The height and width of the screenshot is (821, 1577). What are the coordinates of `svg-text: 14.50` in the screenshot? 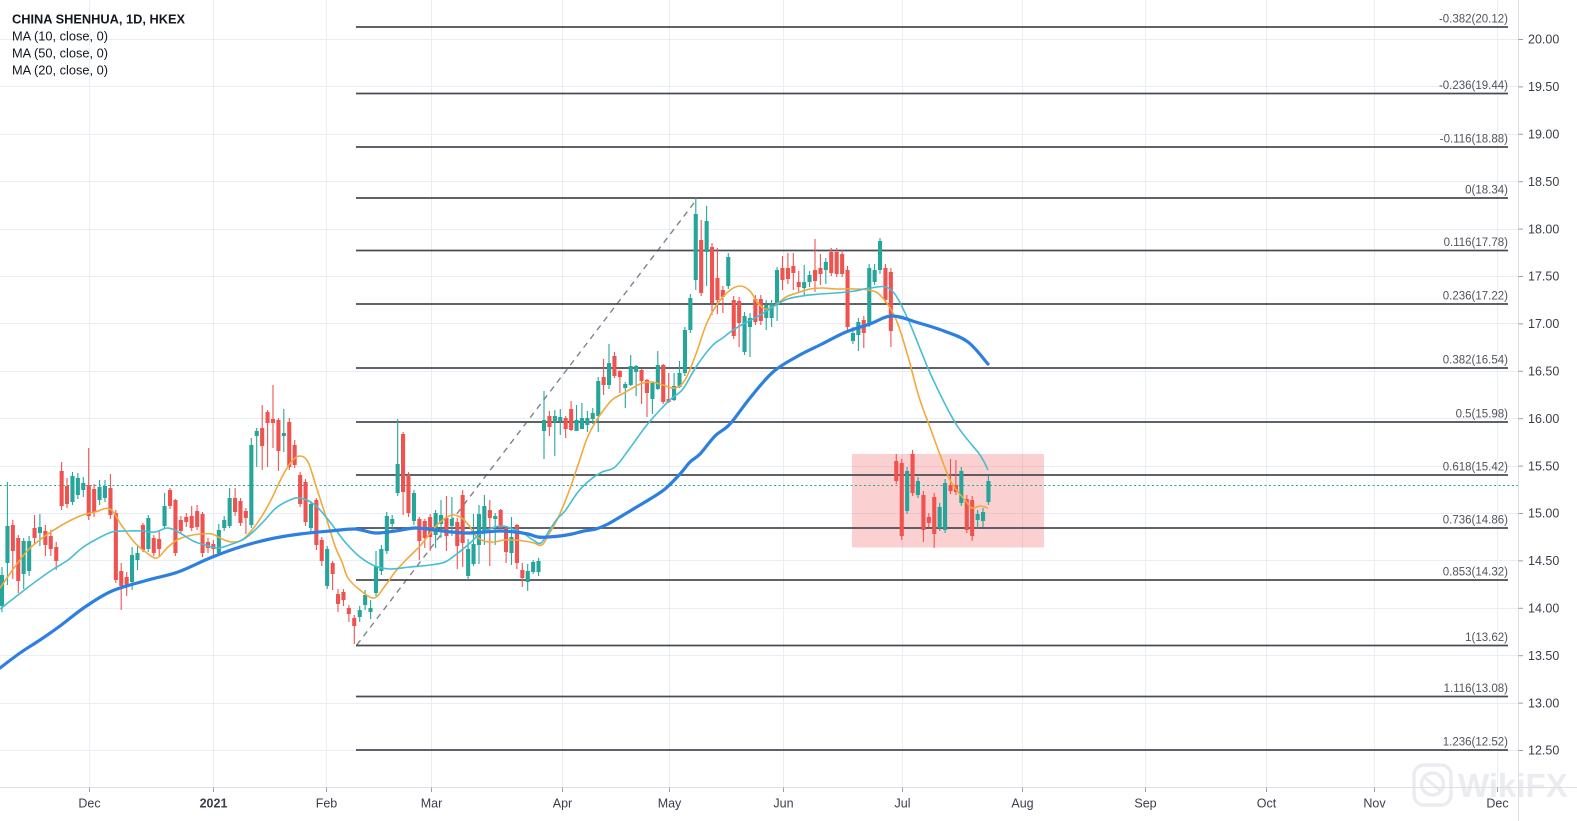 It's located at (1543, 561).